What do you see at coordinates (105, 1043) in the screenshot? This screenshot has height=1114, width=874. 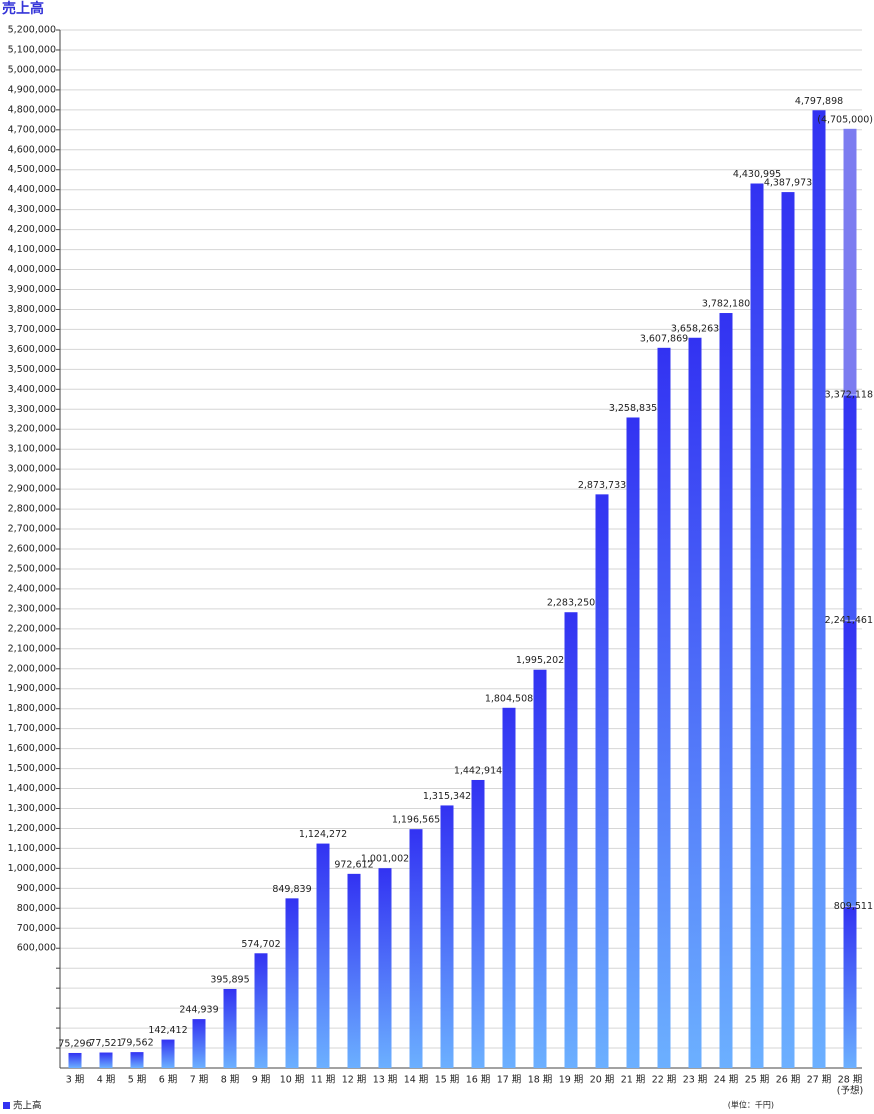 I see `value-label: 77,521` at bounding box center [105, 1043].